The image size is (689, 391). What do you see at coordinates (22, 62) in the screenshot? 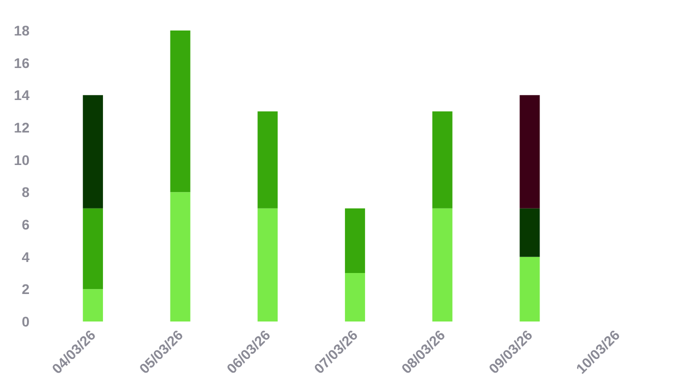
I see `y-tick-label: 16` at bounding box center [22, 62].